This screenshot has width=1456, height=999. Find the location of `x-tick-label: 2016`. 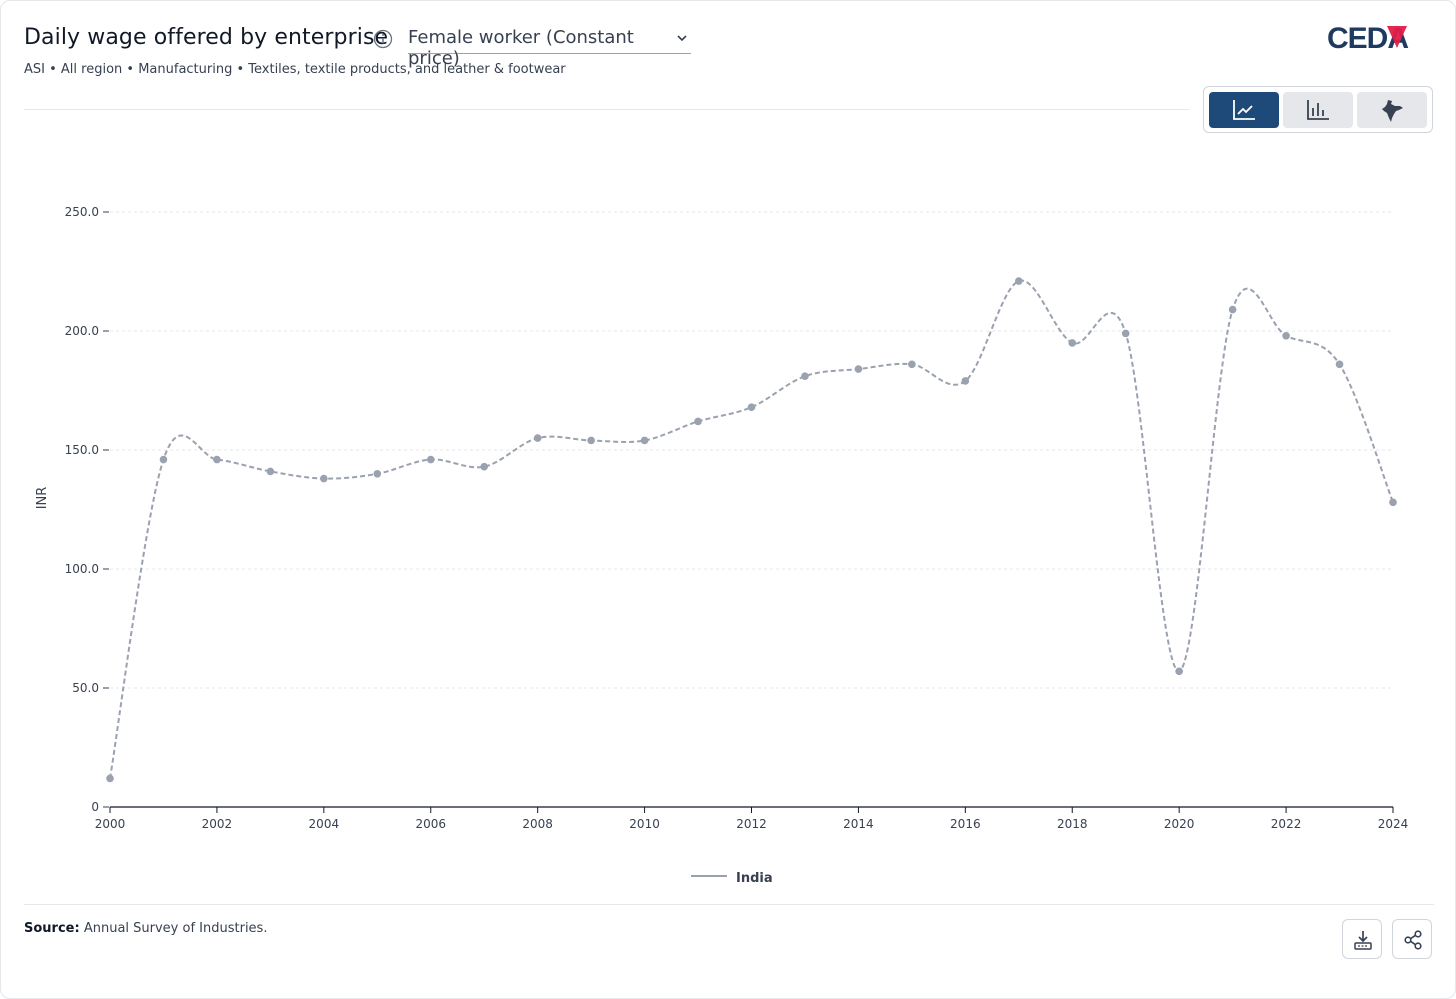

x-tick-label: 2016 is located at coordinates (965, 824).